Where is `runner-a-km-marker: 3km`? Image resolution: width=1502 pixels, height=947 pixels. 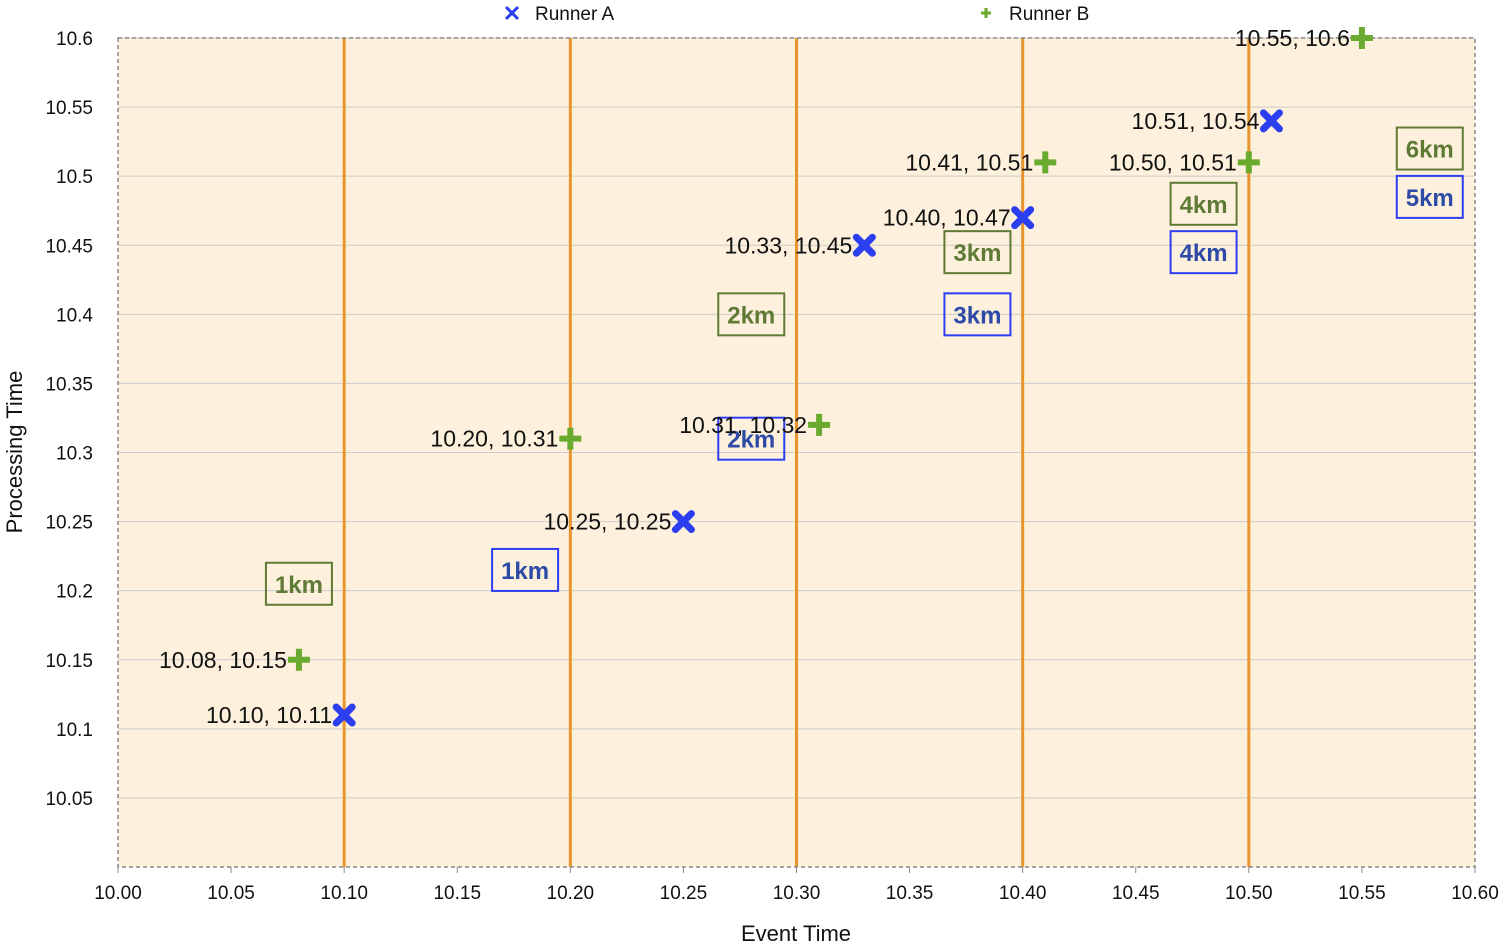 runner-a-km-marker: 3km is located at coordinates (977, 314).